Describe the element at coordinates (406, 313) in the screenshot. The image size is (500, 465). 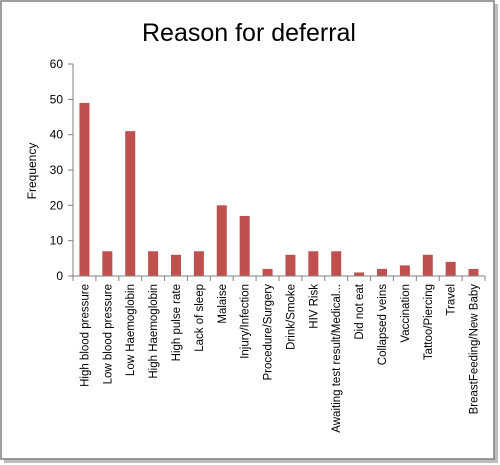
I see `category-label: Vaccination` at that location.